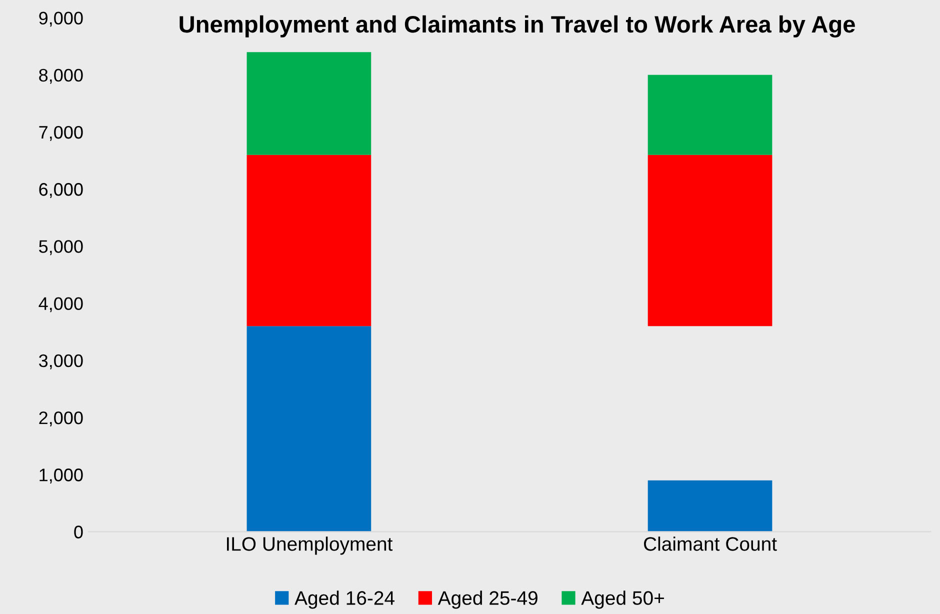  Describe the element at coordinates (517, 26) in the screenshot. I see `chart-title: Unemployment and Claimants in Travel to Work Area by Age` at that location.